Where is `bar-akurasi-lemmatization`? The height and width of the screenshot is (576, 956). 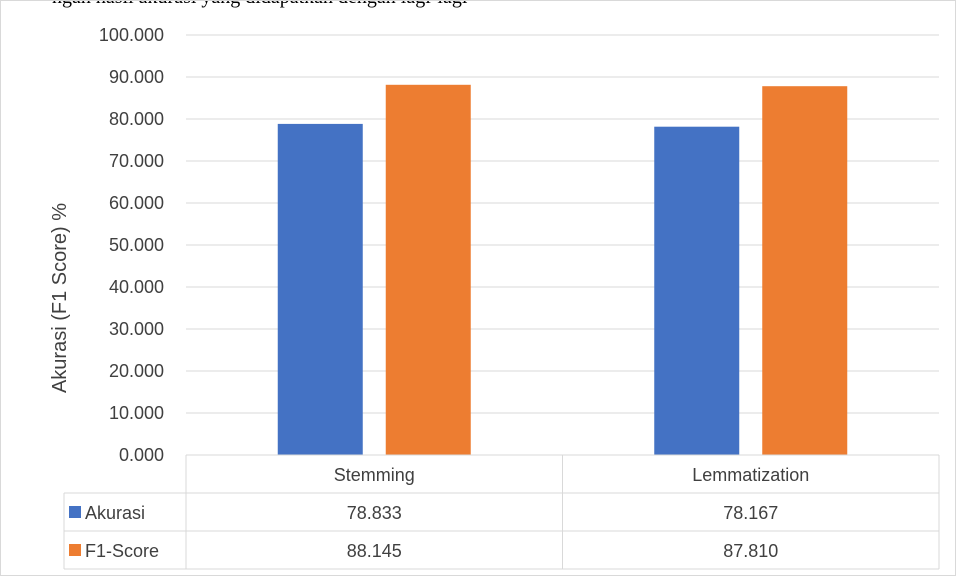 bar-akurasi-lemmatization is located at coordinates (697, 290).